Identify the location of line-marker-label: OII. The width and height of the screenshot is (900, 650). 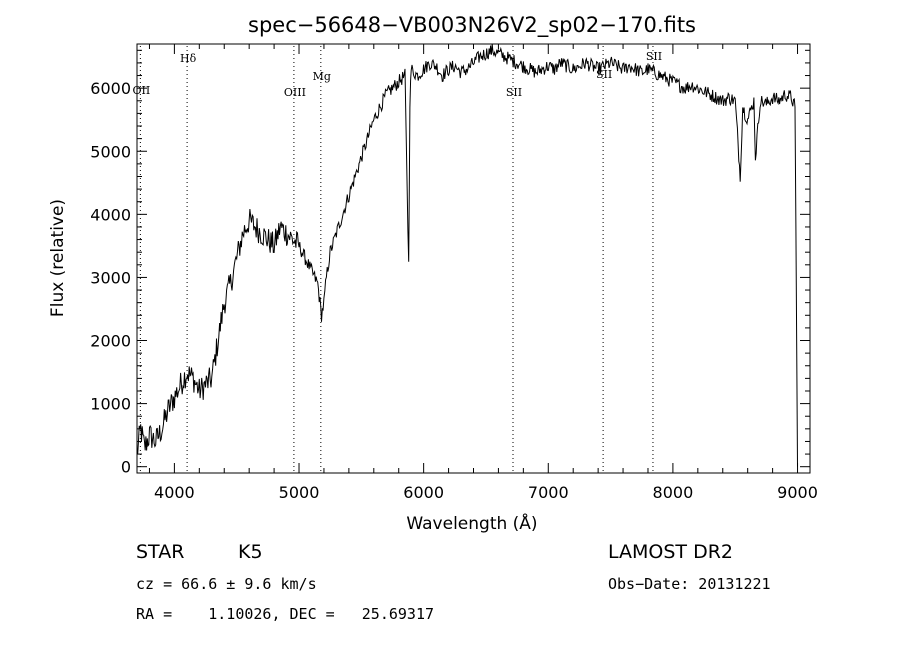
(142, 90).